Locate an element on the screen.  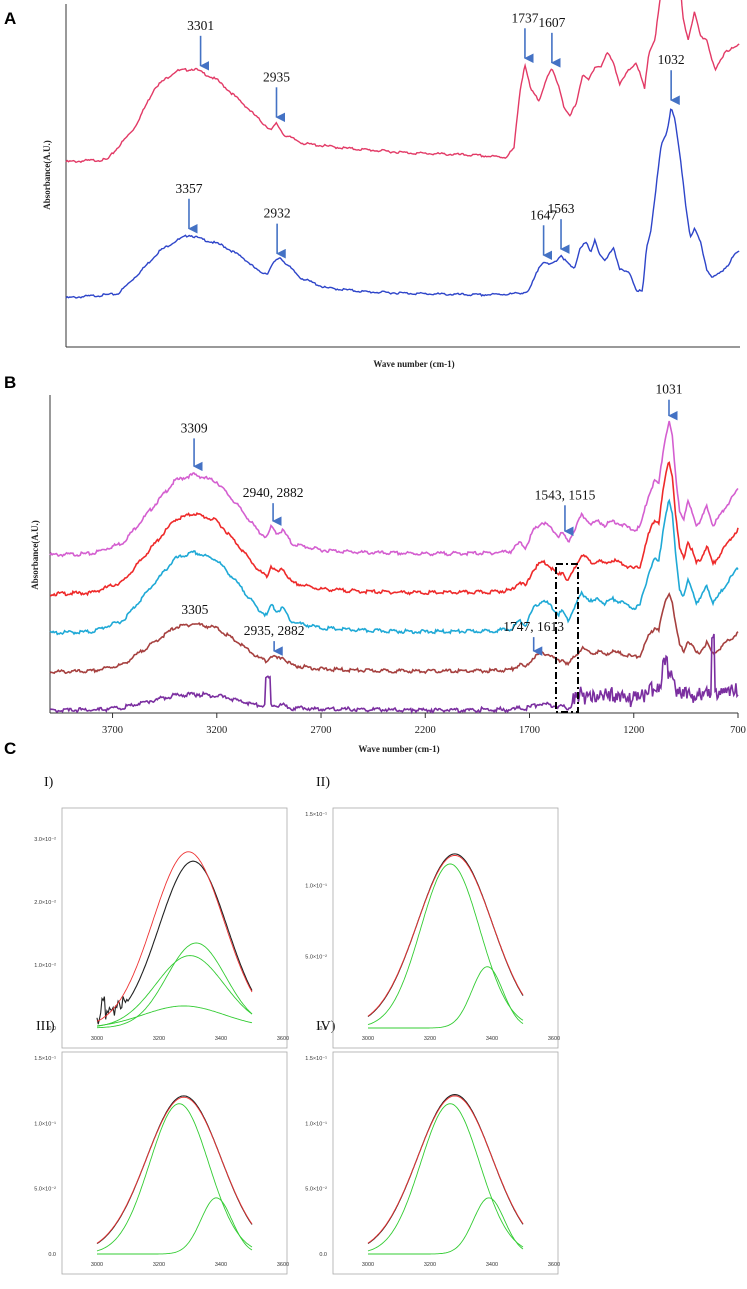
panel-a-xlabel: Wave number (cm-1) is located at coordinates (413, 364).